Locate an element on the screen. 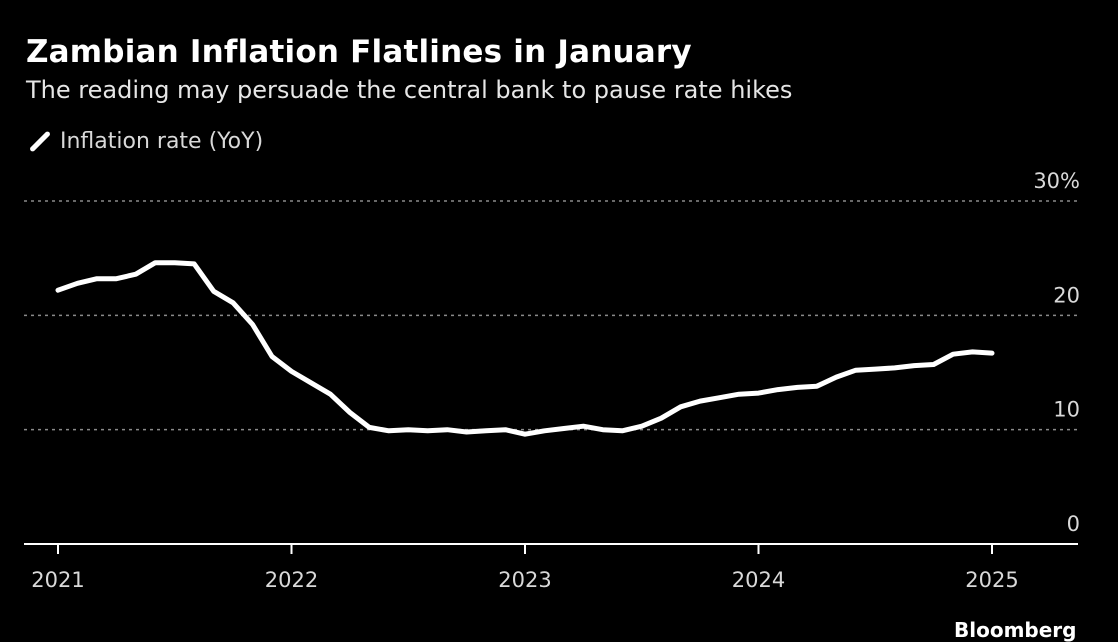 The width and height of the screenshot is (1118, 642). legend: Inflation rate (YoY) is located at coordinates (144, 141).